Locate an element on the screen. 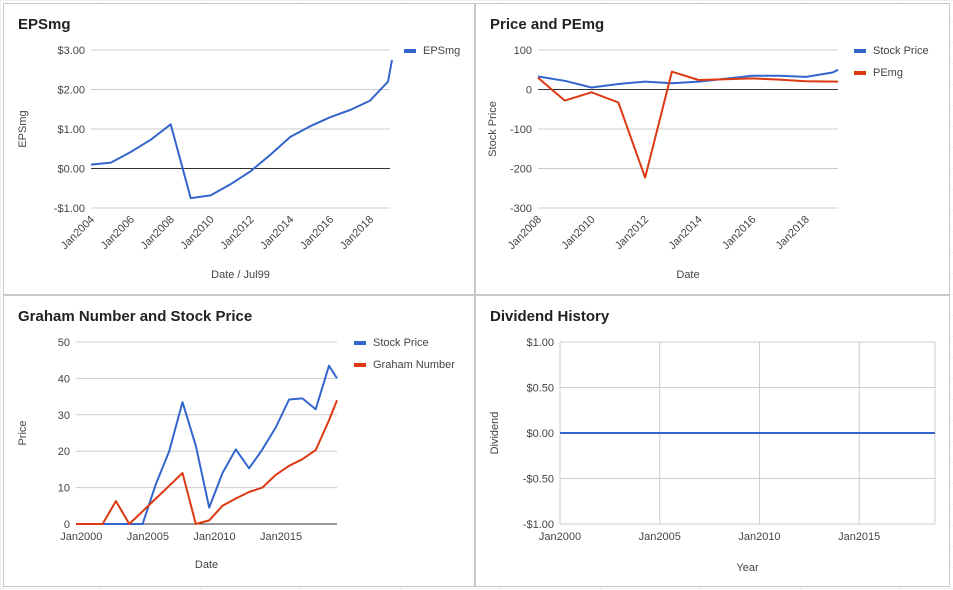 This screenshot has width=953, height=590. legend-label: EPSmg is located at coordinates (441, 51).